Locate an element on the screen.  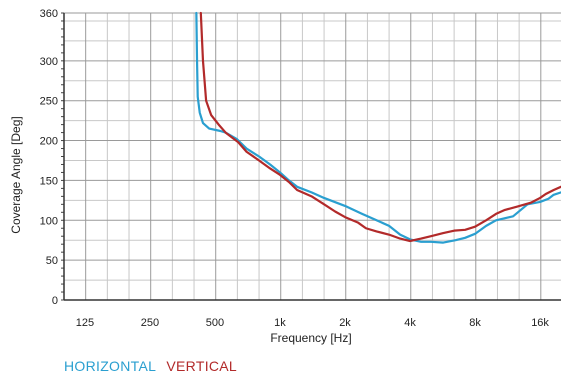
y-tick-label: 300 is located at coordinates (49, 62).